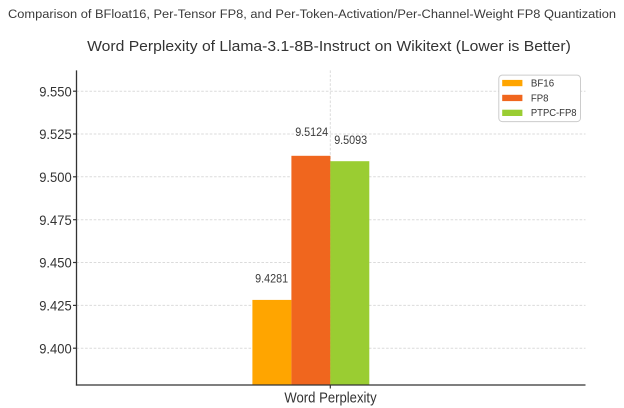 The width and height of the screenshot is (624, 408). I want to click on svg-text: 9.4281, so click(271, 279).